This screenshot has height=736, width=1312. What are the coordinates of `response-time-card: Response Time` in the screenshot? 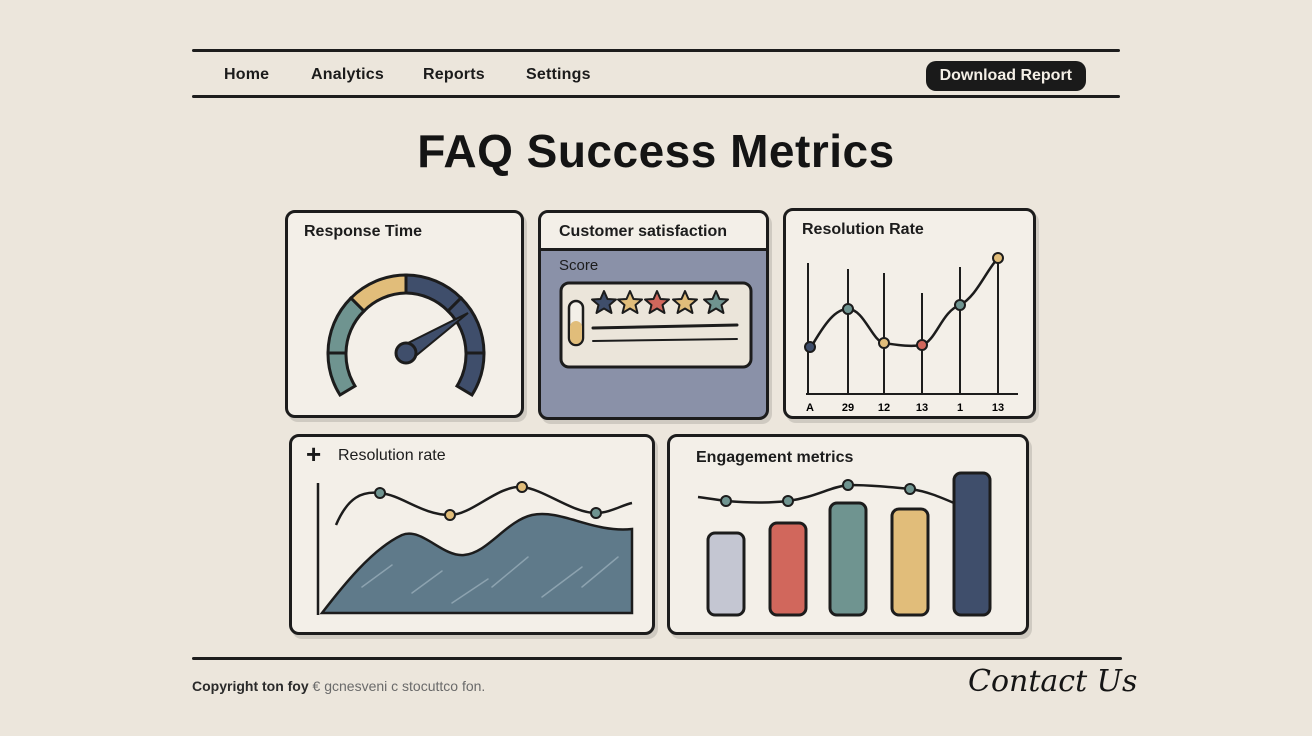 It's located at (404, 314).